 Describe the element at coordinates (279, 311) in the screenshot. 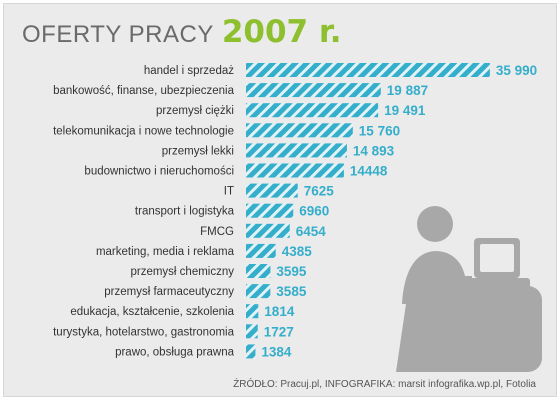

I see `value-label: 1814` at that location.